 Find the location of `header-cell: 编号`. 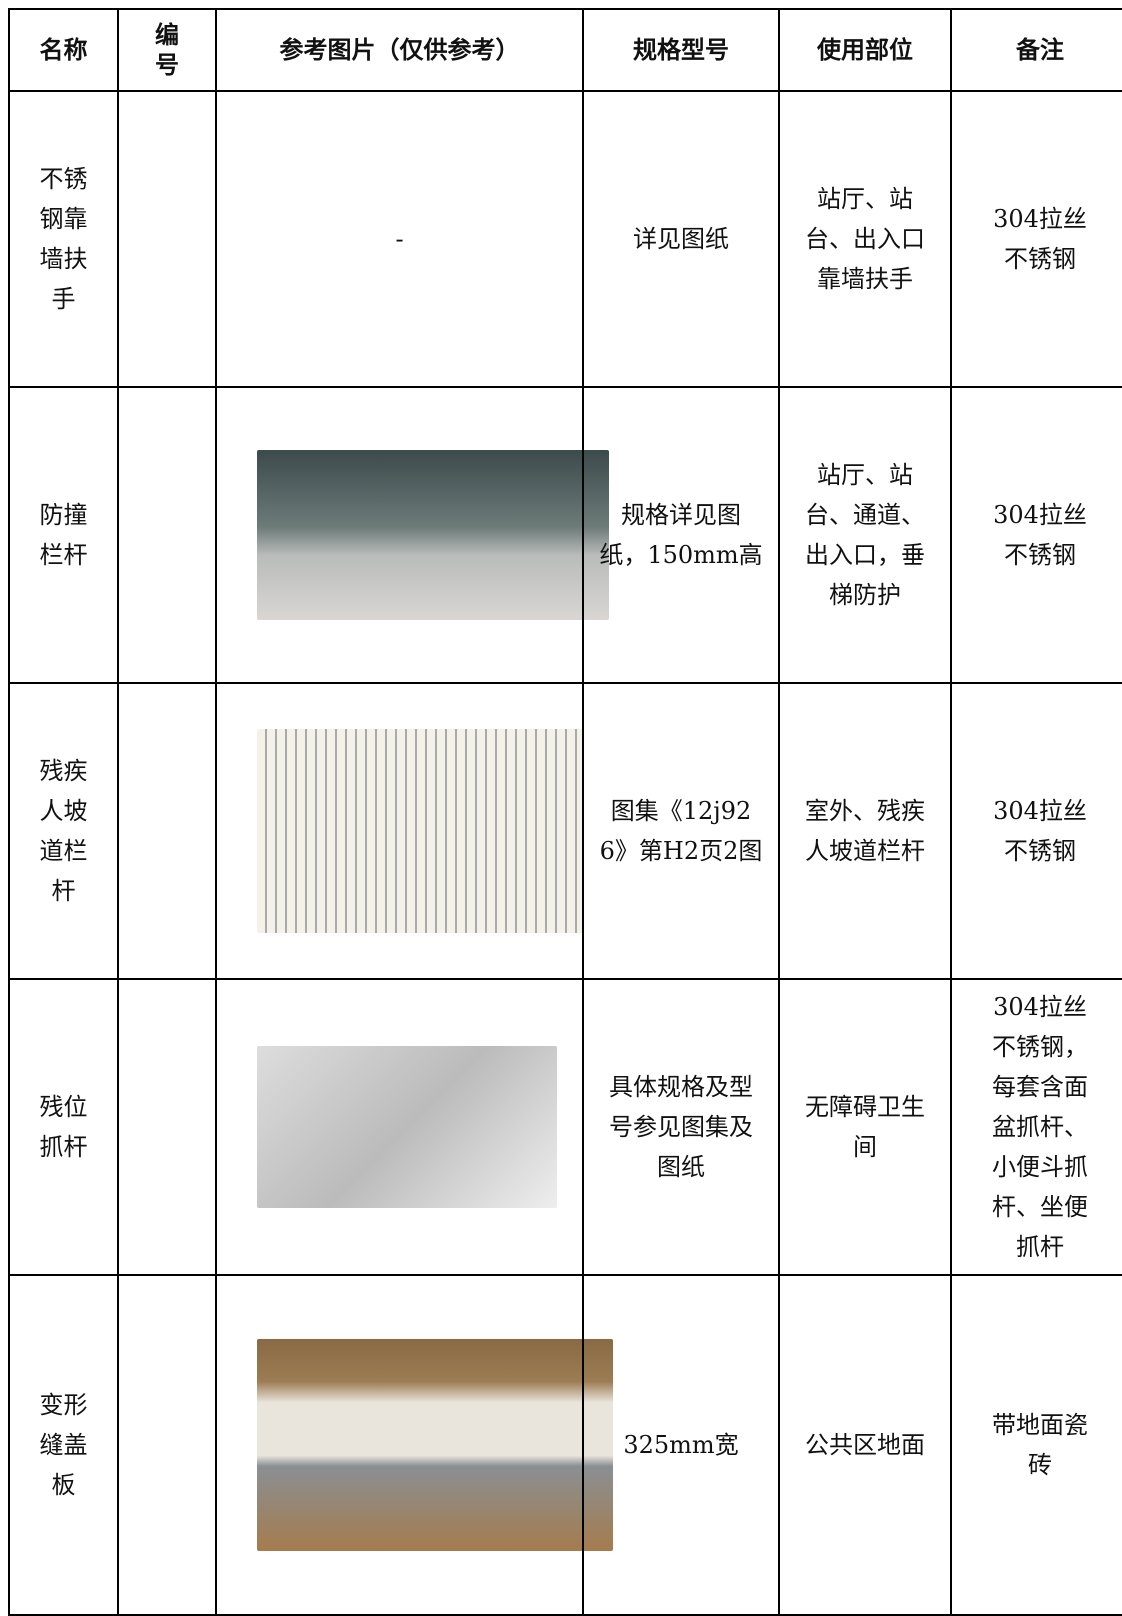

header-cell: 编号 is located at coordinates (167, 50).